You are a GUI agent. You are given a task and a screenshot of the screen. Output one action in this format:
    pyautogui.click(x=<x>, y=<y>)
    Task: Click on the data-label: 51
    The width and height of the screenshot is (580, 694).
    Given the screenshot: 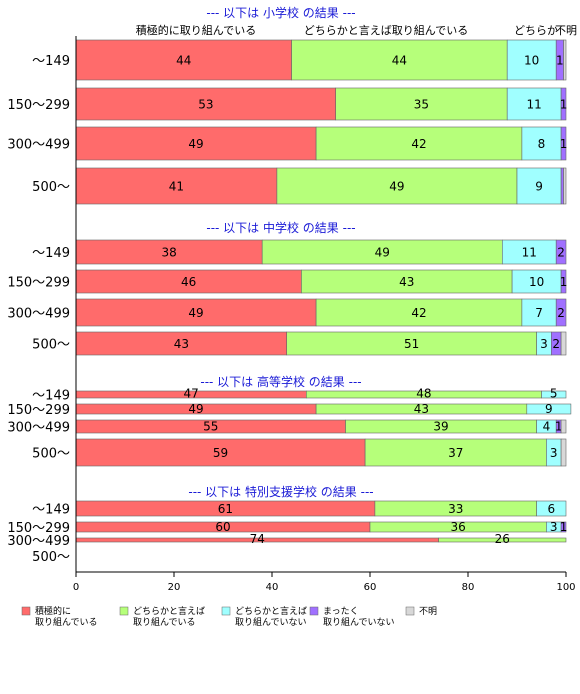 What is the action you would take?
    pyautogui.click(x=411, y=344)
    